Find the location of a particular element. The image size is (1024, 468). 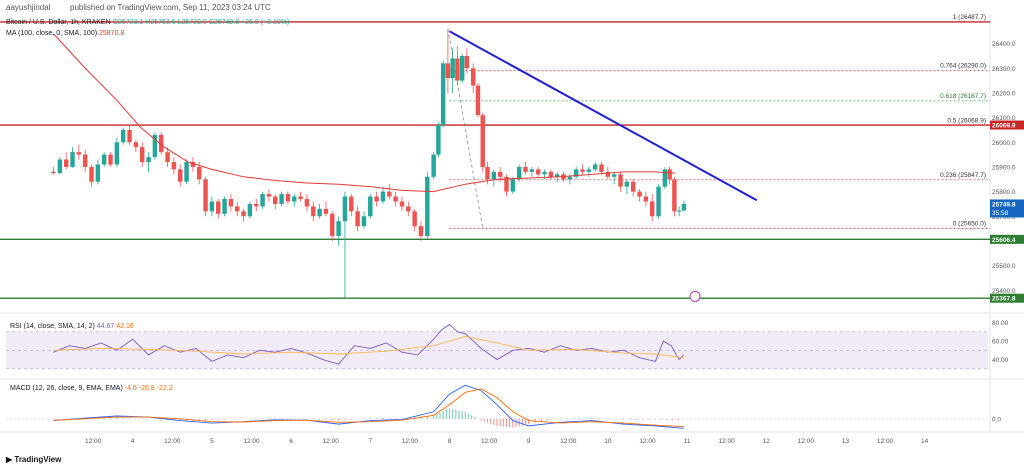

bearish-trend-line is located at coordinates (603, 116).